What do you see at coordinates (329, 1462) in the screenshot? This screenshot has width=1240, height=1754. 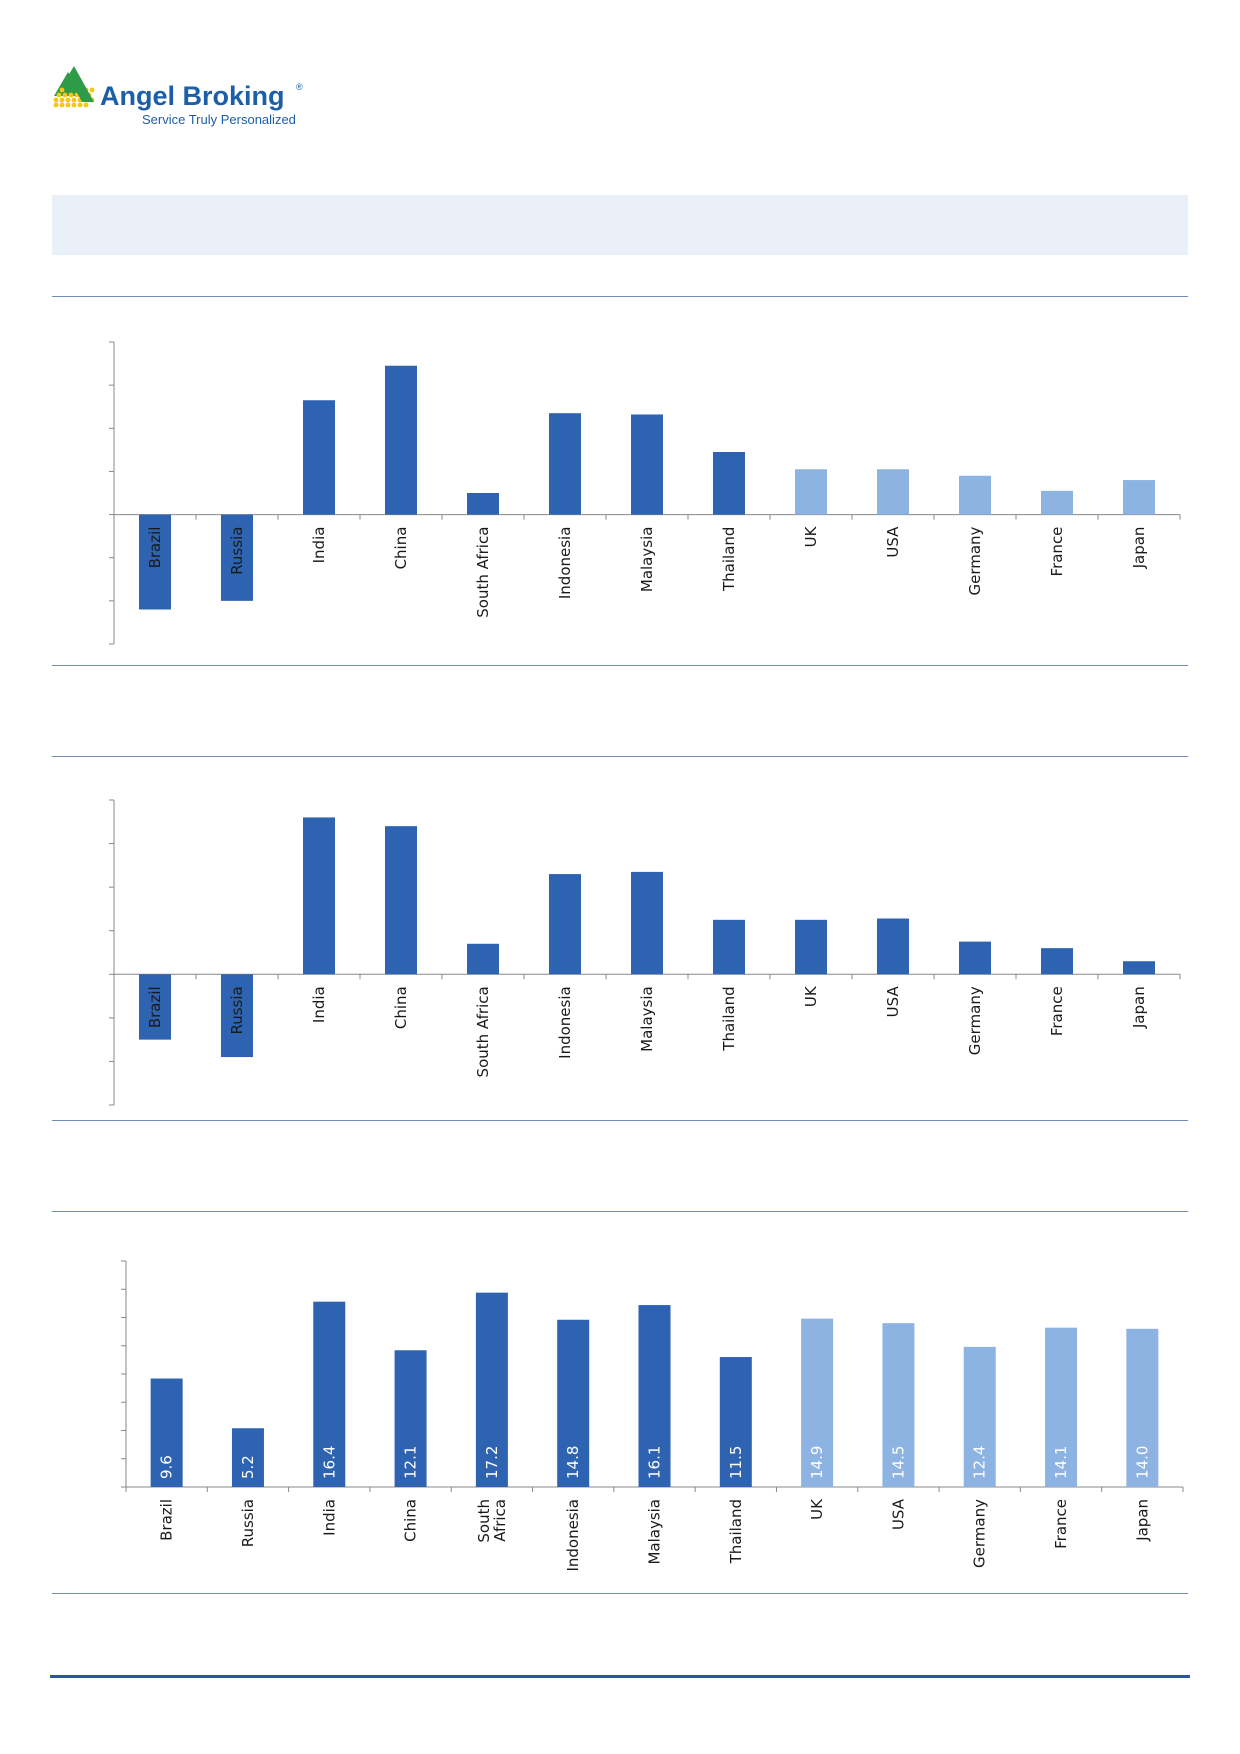 I see `data-label: 16.4` at bounding box center [329, 1462].